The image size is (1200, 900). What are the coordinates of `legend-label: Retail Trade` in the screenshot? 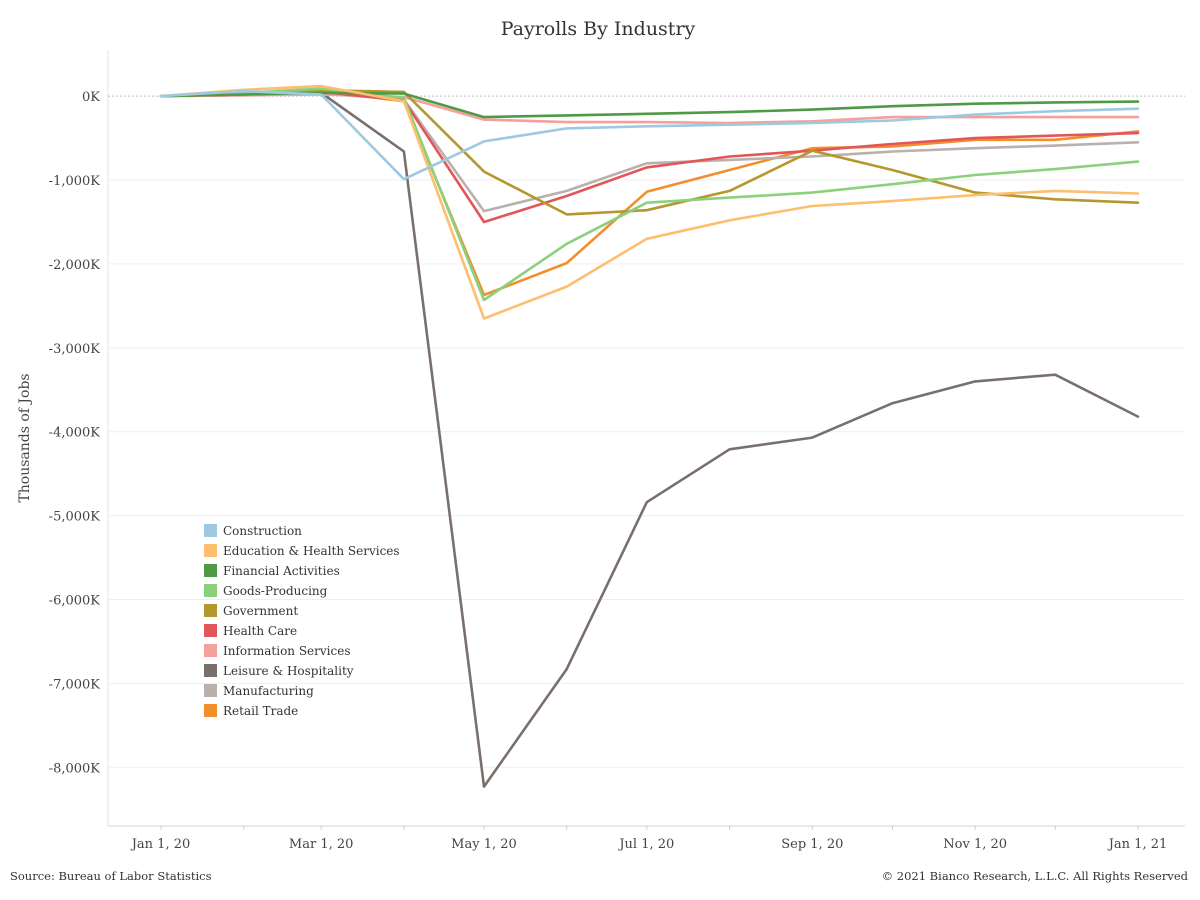 It's located at (260, 711).